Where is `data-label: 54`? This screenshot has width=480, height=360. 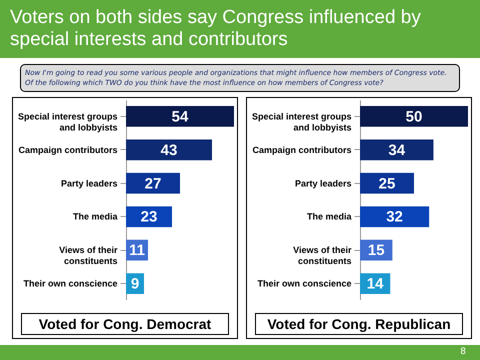 data-label: 54 is located at coordinates (180, 117).